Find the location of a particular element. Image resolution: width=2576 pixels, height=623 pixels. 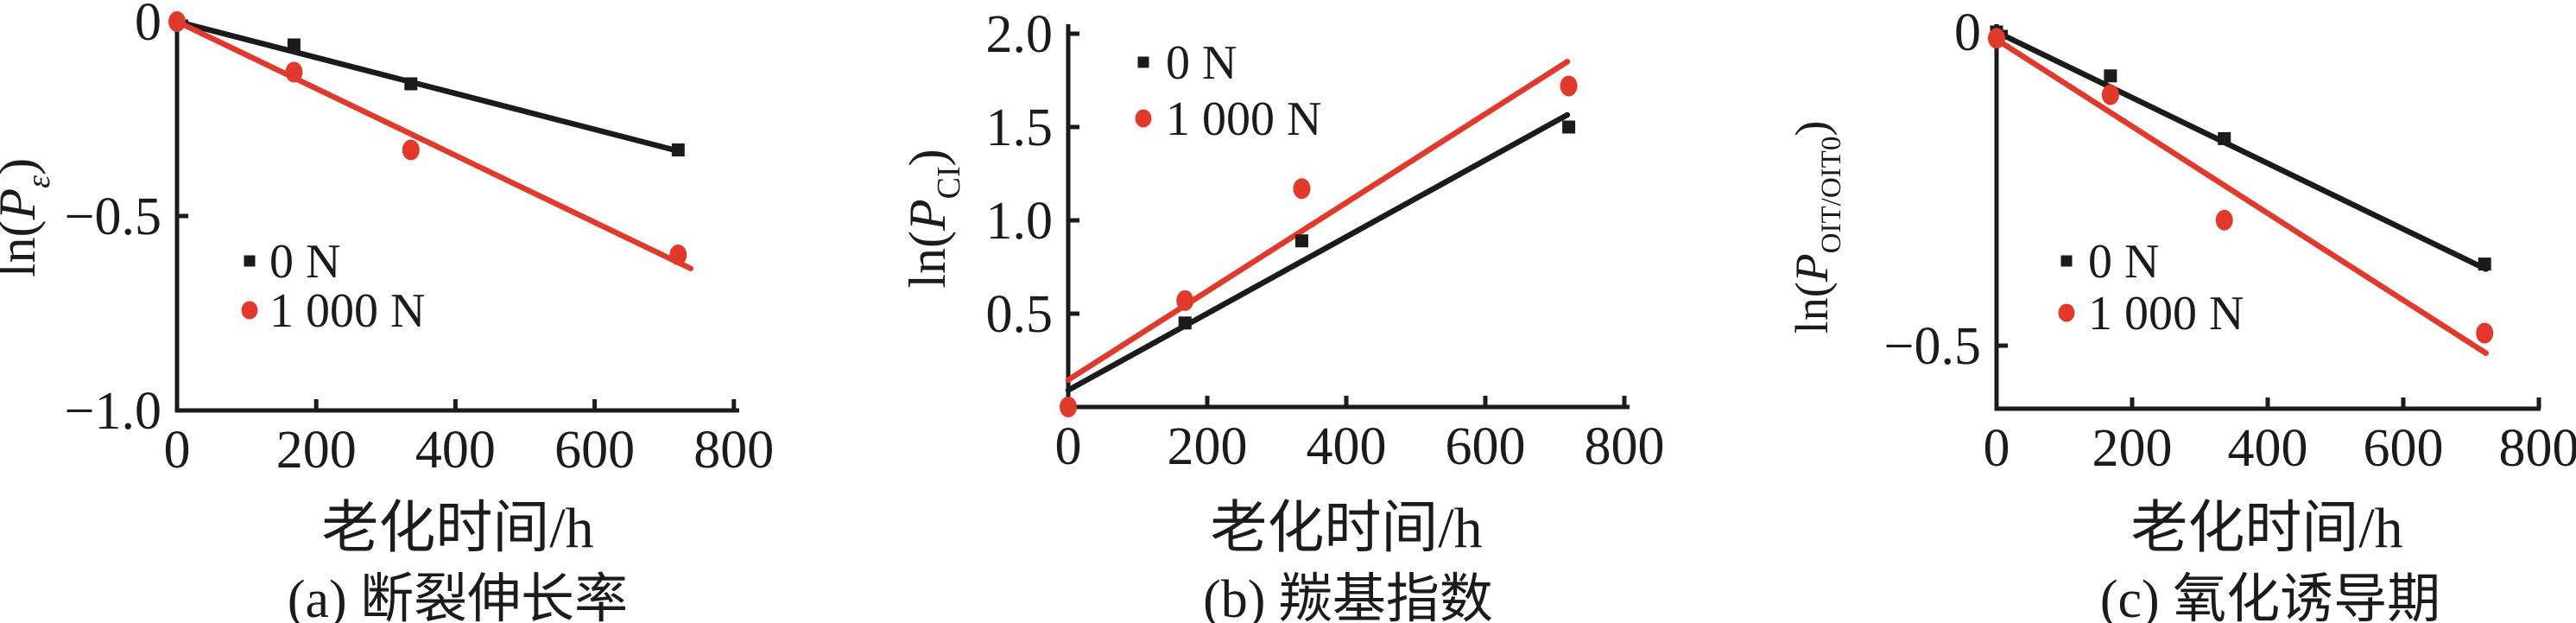

y-tick-label: 0.5 is located at coordinates (1020, 314).